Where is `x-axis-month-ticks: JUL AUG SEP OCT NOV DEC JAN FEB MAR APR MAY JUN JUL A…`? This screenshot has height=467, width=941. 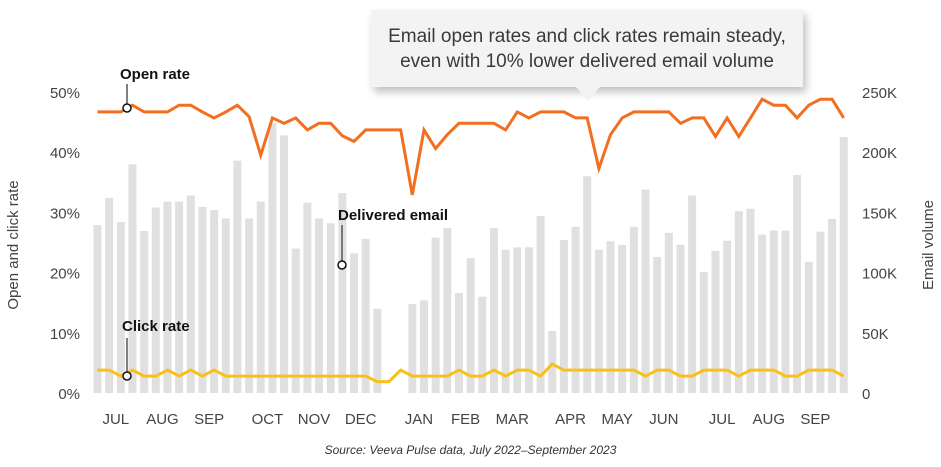
x-axis-month-ticks: JUL AUG SEP OCT NOV DEC JAN FEB MAR APR MAY JUN JUL A… is located at coordinates (466, 419).